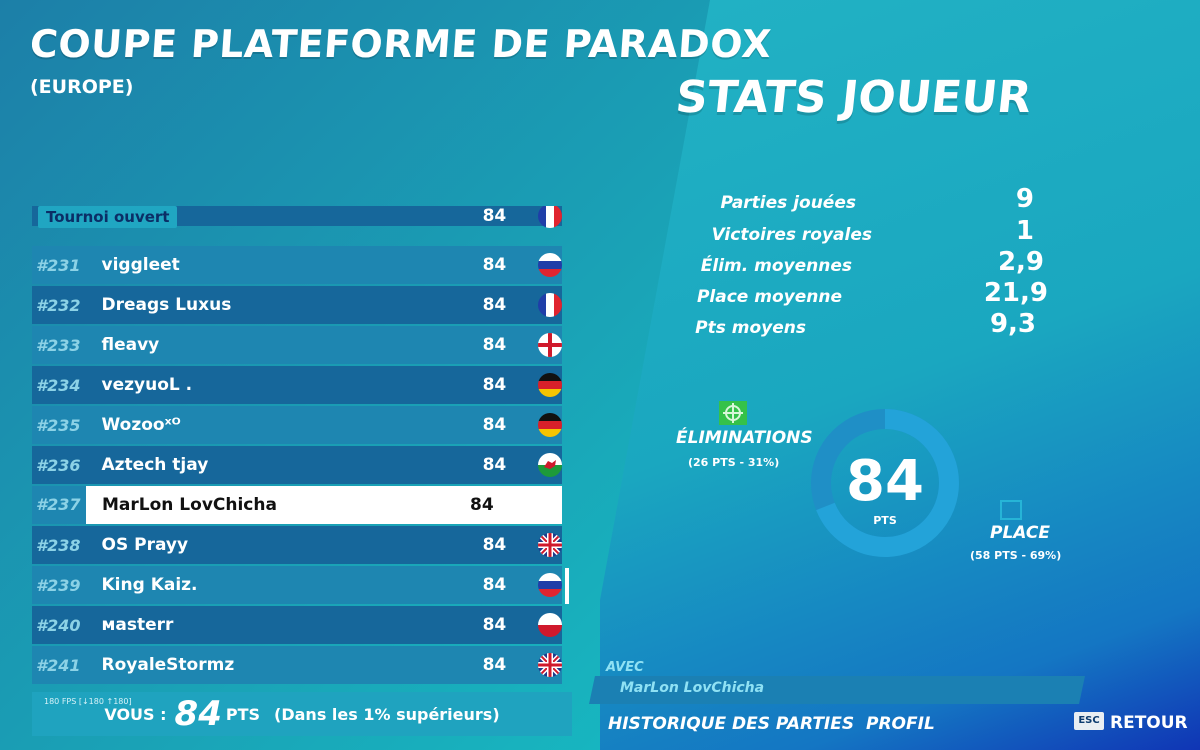 The image size is (1200, 750). Describe the element at coordinates (853, 97) in the screenshot. I see `stats-title: STATS JOUEUR` at that location.